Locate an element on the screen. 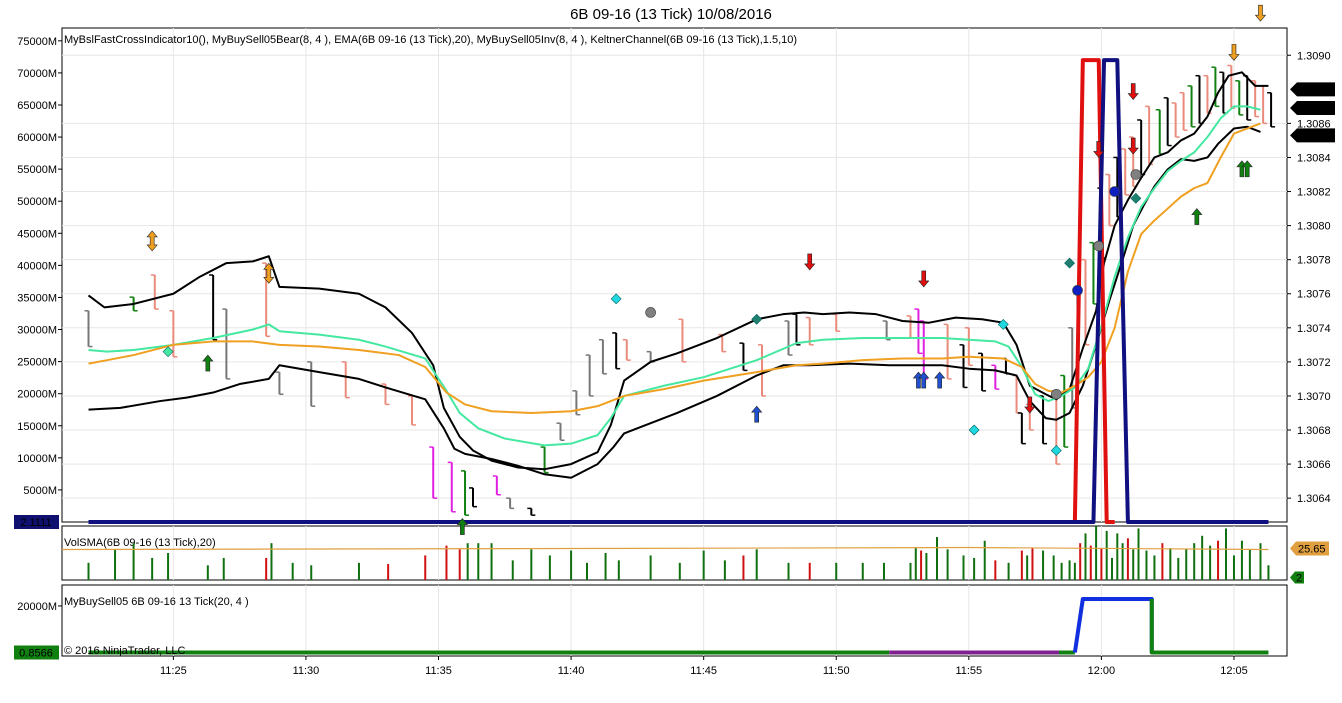 The width and height of the screenshot is (1342, 703). left-axis-tick-label: 70000M is located at coordinates (37, 74).